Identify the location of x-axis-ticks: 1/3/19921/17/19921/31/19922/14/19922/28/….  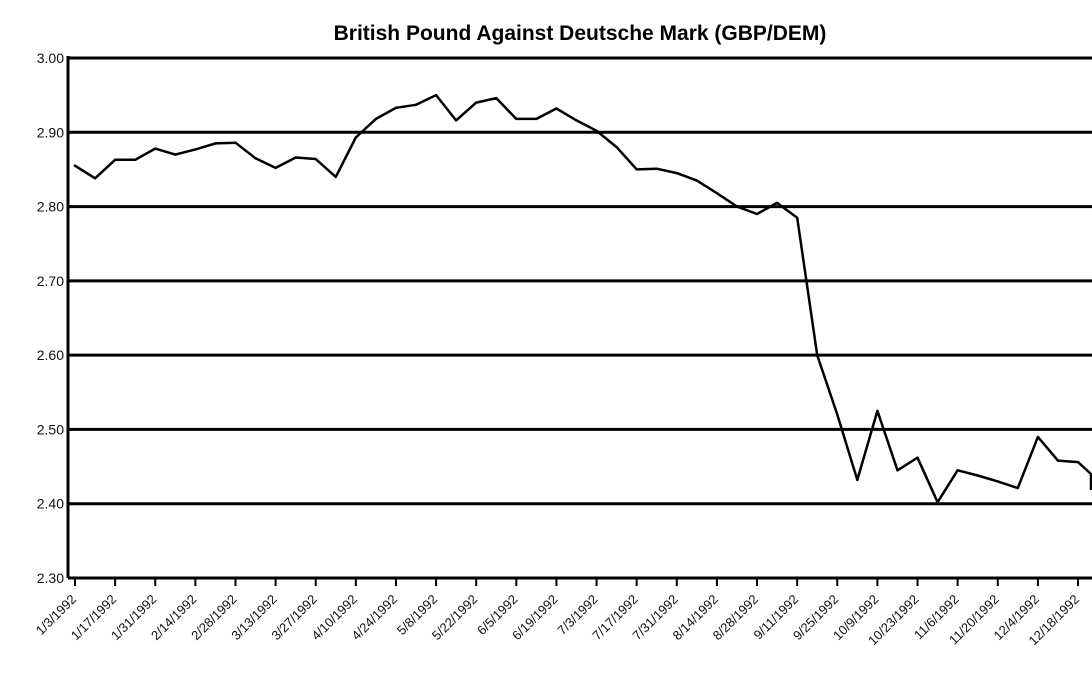
(557, 613).